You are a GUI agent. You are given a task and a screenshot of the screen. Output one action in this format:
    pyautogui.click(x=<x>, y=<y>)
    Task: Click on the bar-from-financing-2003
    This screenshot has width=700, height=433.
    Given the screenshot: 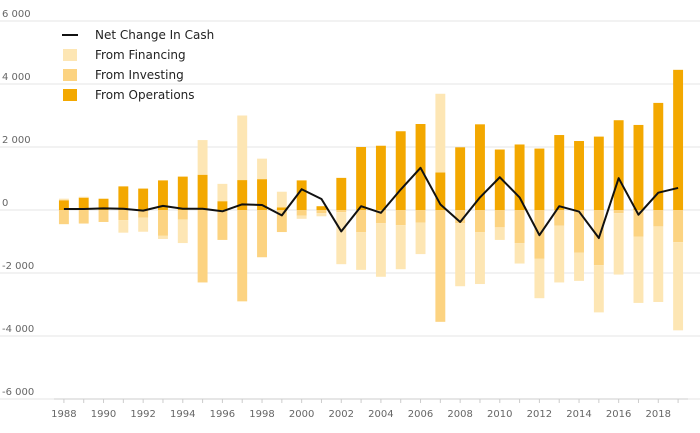 What is the action you would take?
    pyautogui.click(x=361, y=251)
    